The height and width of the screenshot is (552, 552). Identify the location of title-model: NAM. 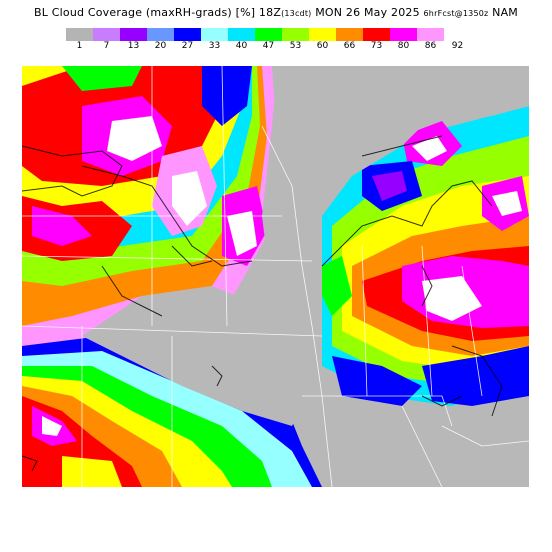
(505, 12).